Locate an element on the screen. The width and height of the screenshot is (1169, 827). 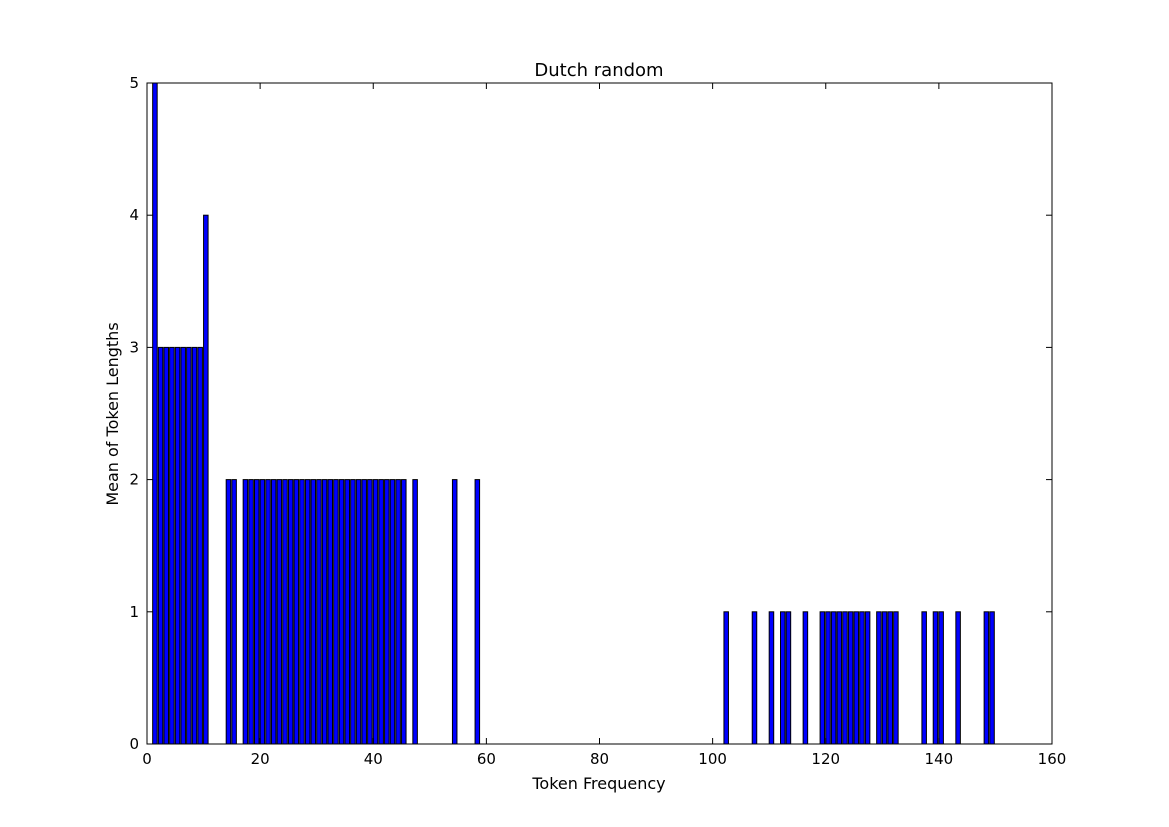
y-tick-label: 4 is located at coordinates (134, 215).